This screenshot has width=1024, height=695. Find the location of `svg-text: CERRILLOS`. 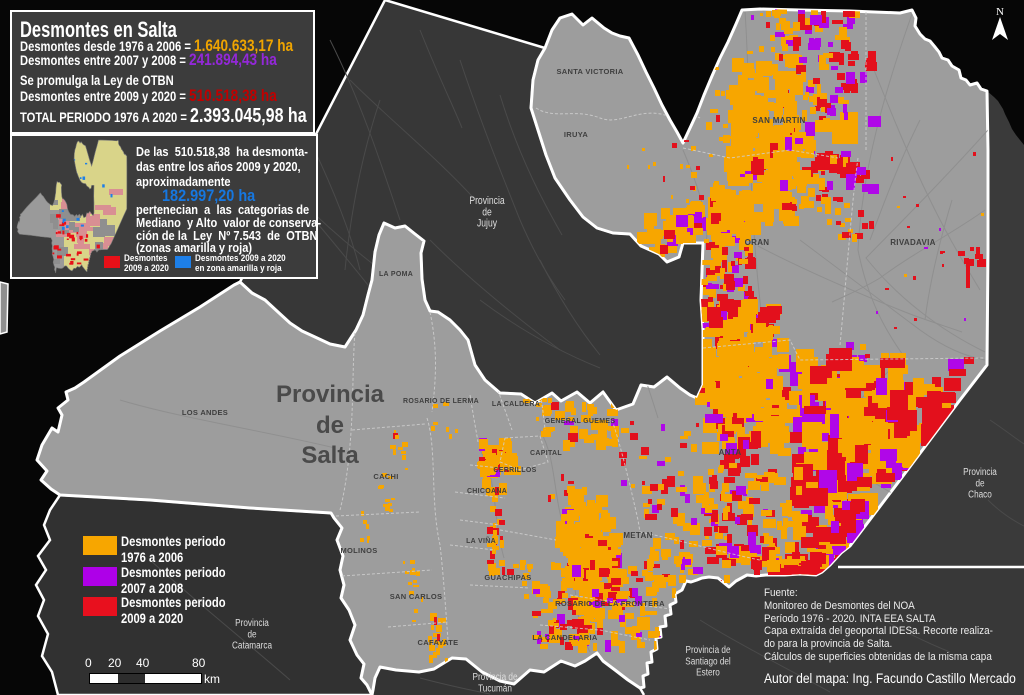

svg-text: CERRILLOS is located at coordinates (514, 470).